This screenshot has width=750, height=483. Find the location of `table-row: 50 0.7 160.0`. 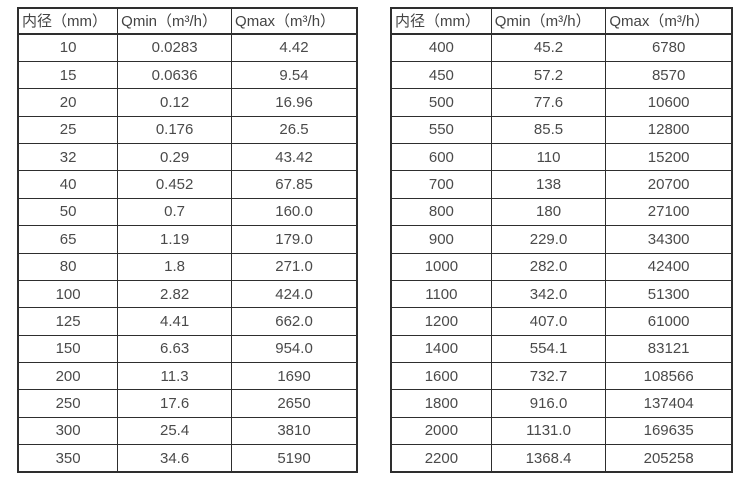

table-row: 50 0.7 160.0 is located at coordinates (187, 212).